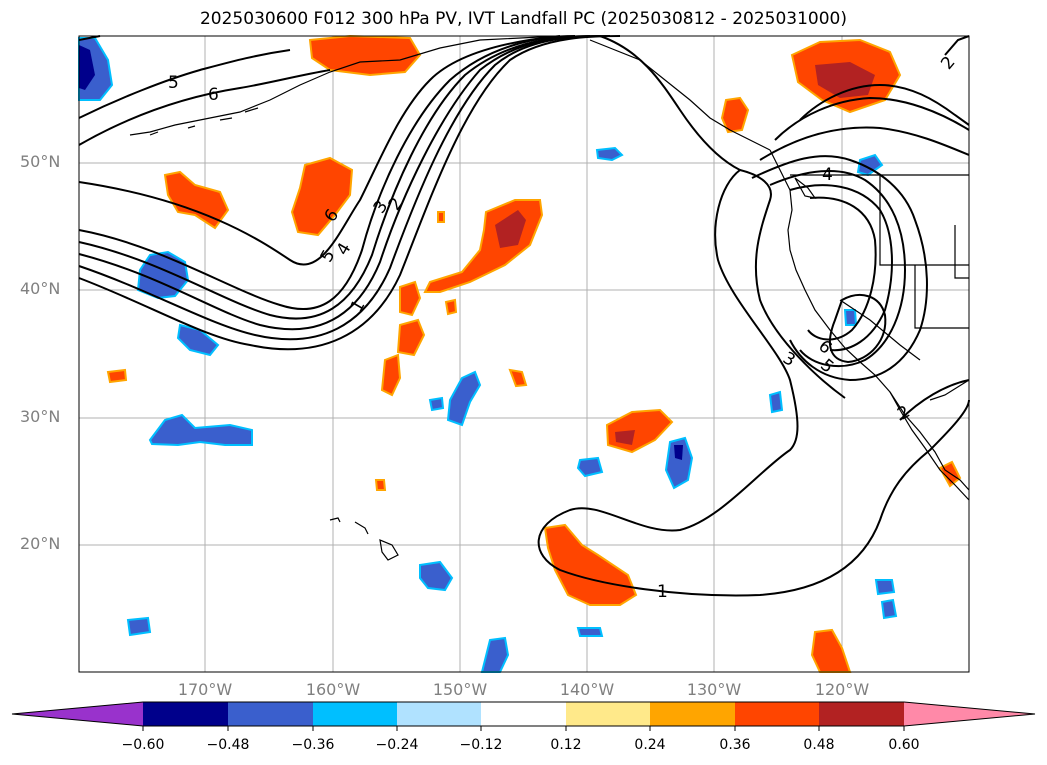  I want to click on contour-label: 4, so click(827, 175).